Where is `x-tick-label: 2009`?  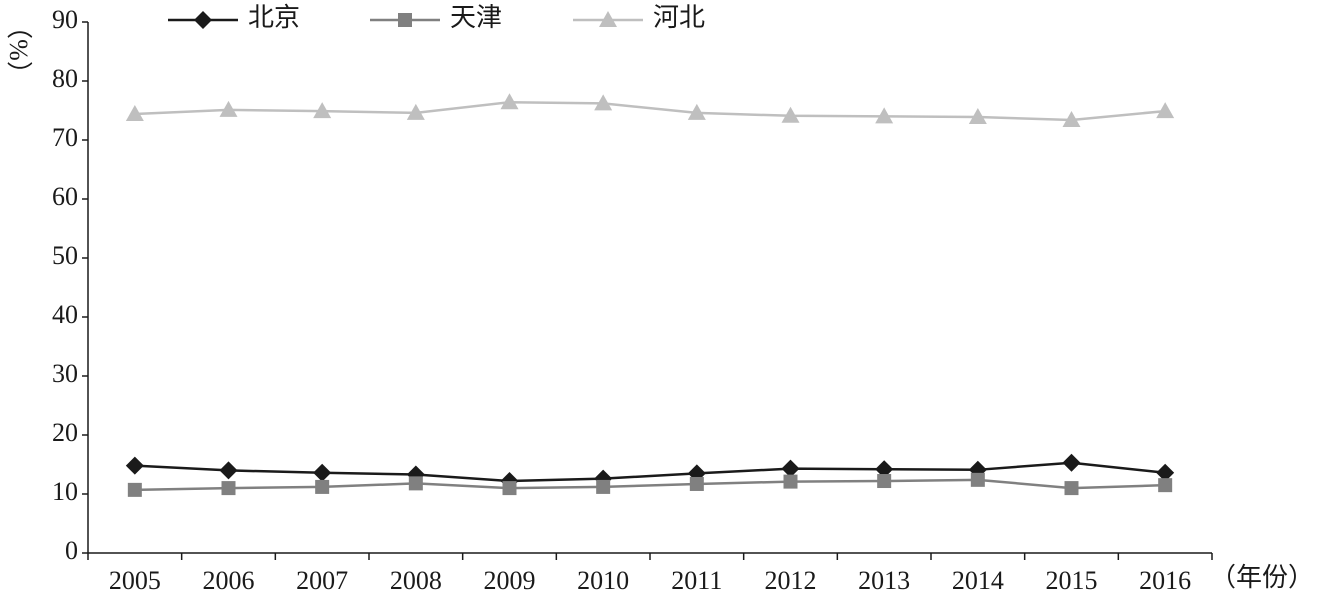 x-tick-label: 2009 is located at coordinates (510, 580).